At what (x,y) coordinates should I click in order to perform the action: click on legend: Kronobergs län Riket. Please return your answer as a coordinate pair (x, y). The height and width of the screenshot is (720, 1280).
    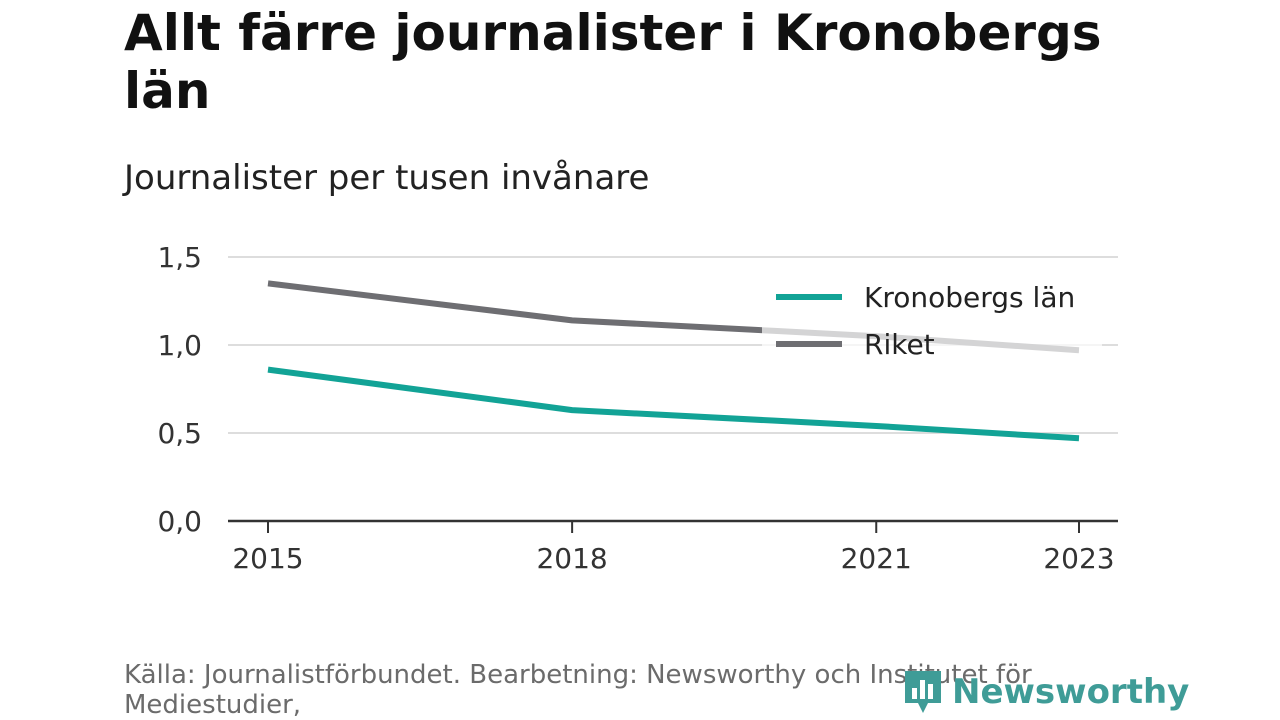
    Looking at the image, I should click on (932, 318).